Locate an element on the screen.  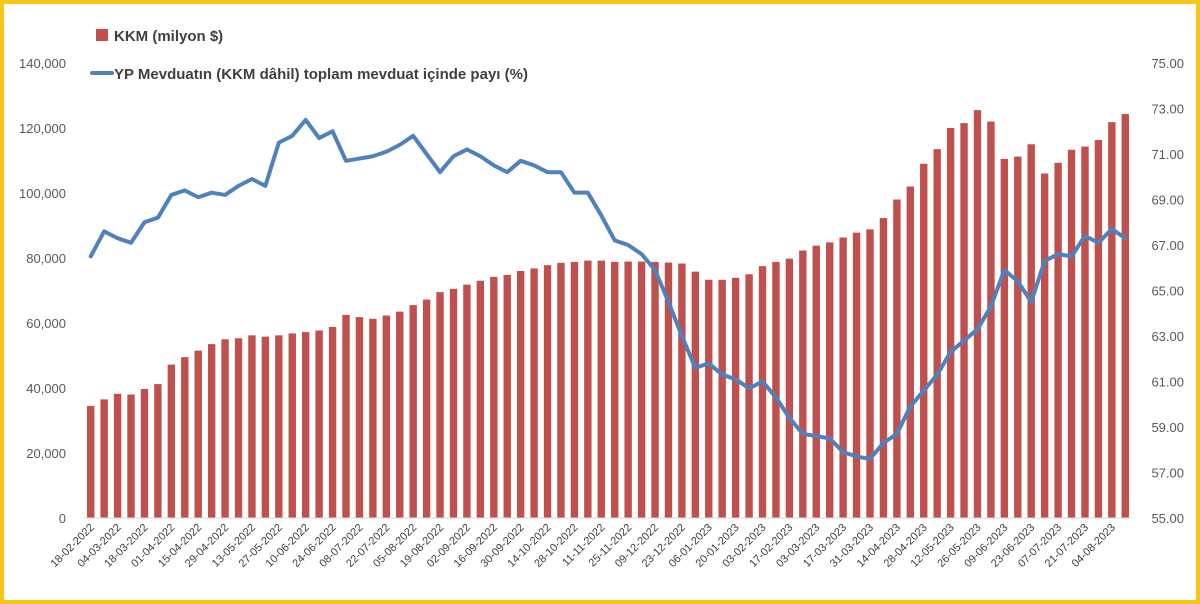
y-left-tick-label: 0 is located at coordinates (62, 518).